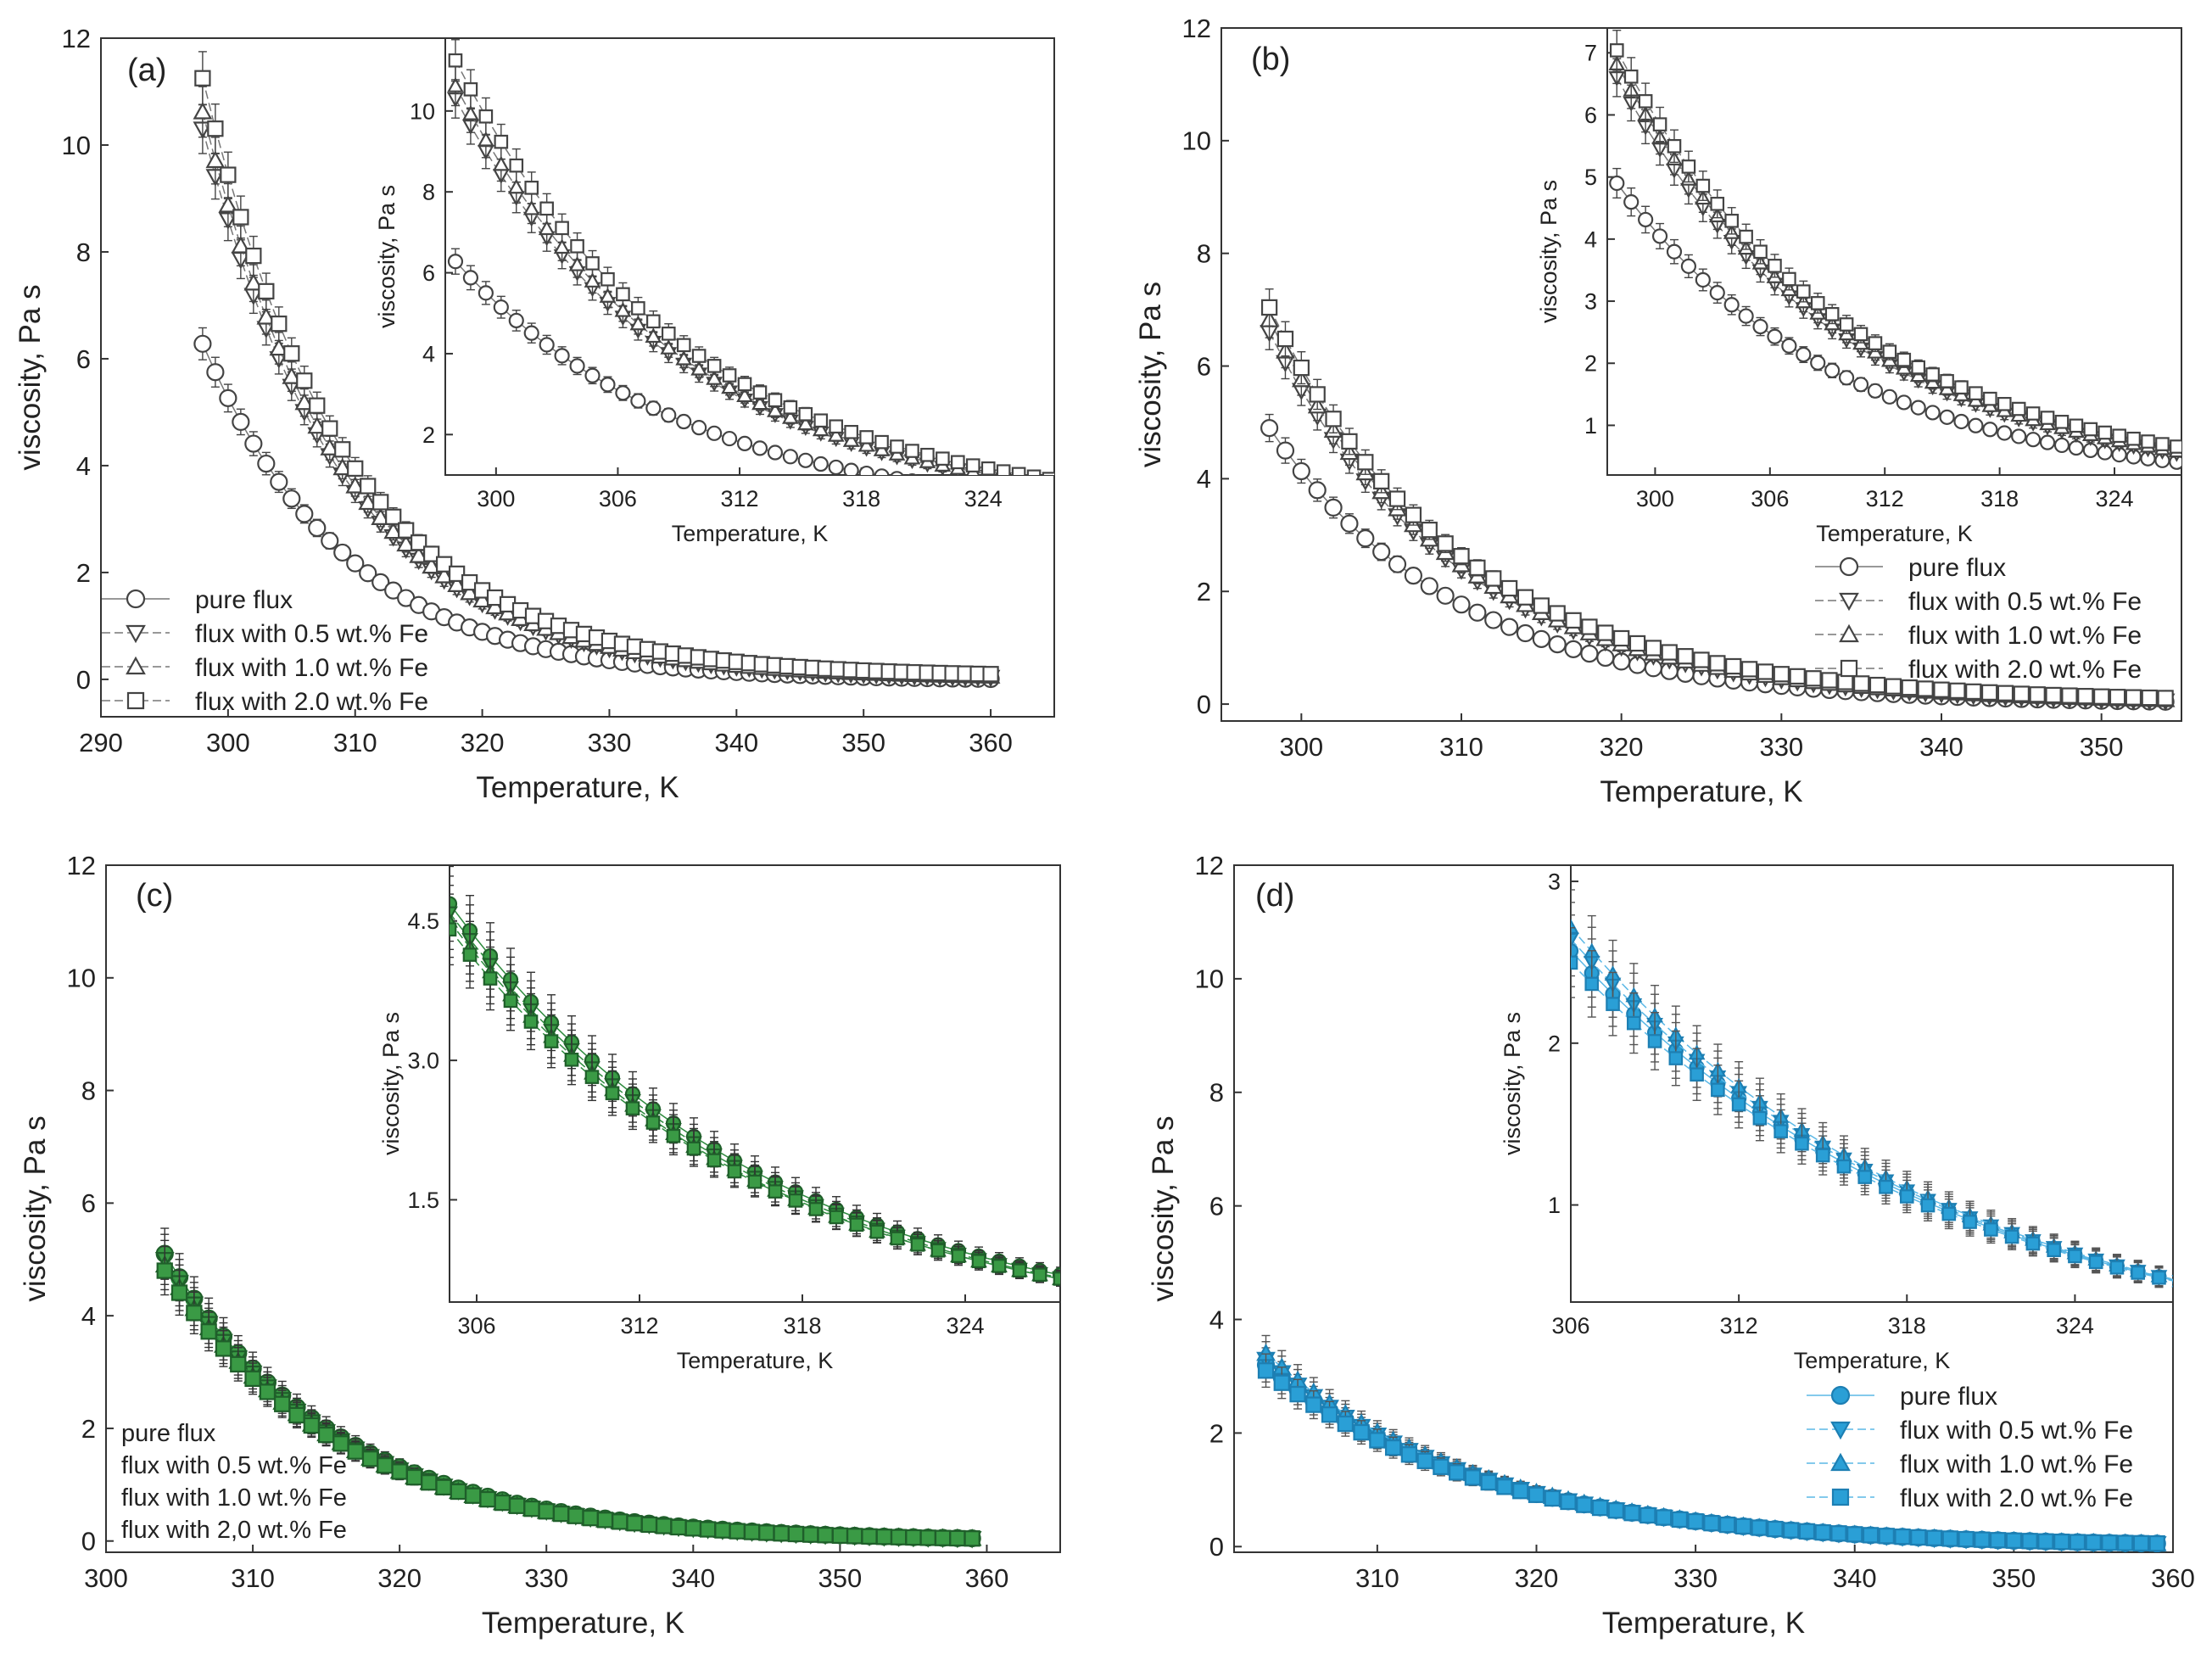 The width and height of the screenshot is (2212, 1660). I want to click on legend-item: flux with 1.0 wt.% Fe, so click(234, 1498).